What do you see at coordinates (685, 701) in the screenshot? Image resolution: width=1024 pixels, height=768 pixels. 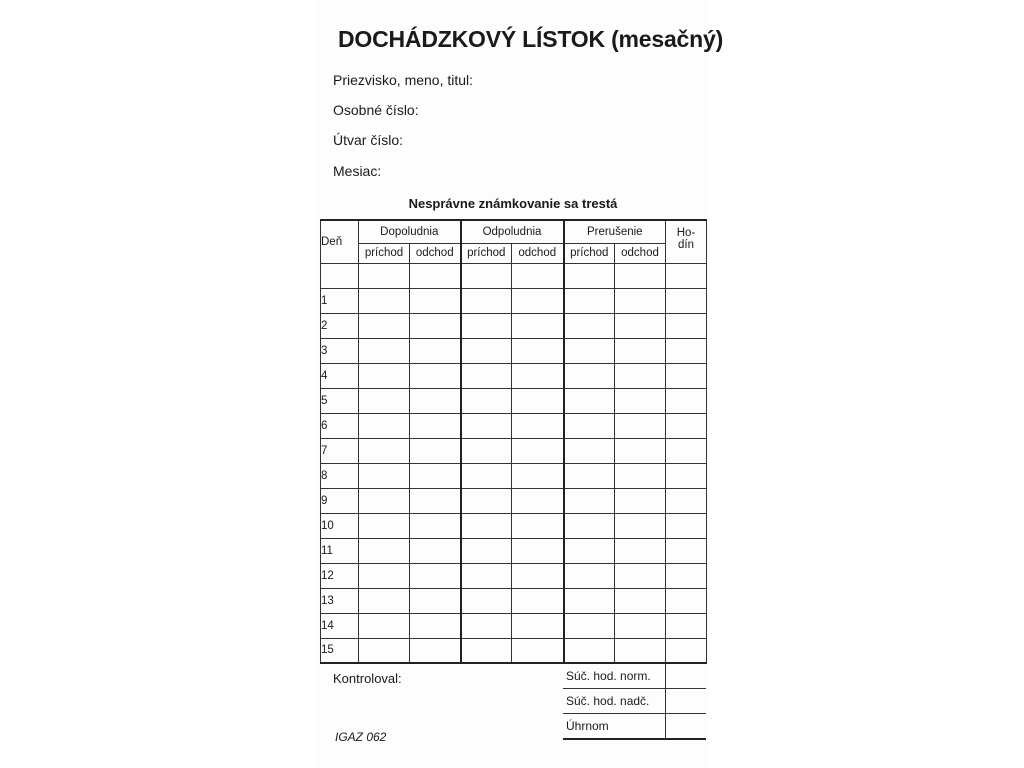 I see `total-overtime-cell` at bounding box center [685, 701].